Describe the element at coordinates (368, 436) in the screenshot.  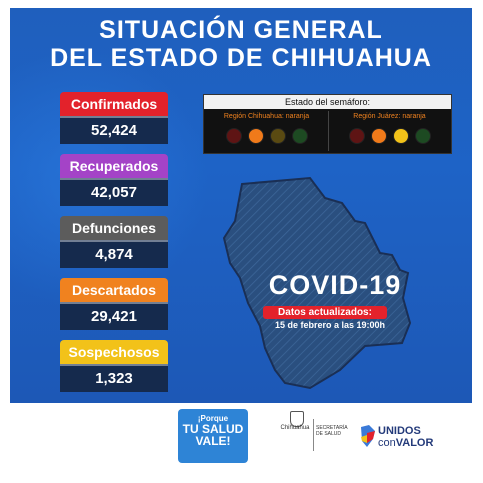
I see `unidos-logo-icon` at that location.